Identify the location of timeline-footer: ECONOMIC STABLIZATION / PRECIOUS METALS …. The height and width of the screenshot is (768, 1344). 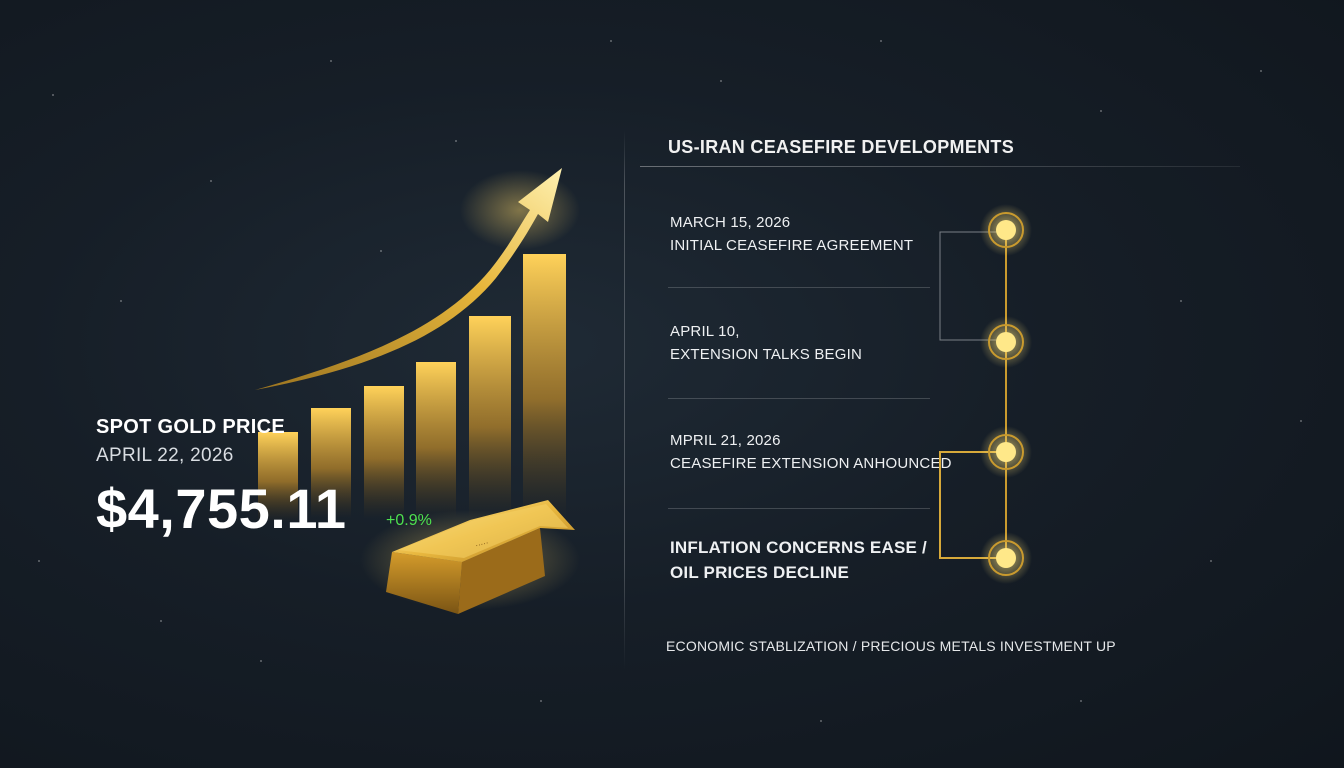
(891, 646).